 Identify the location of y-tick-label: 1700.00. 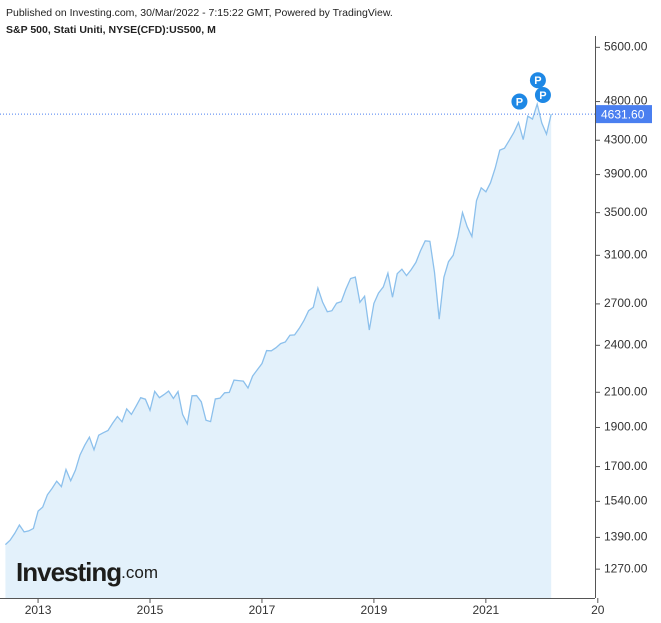
(626, 466).